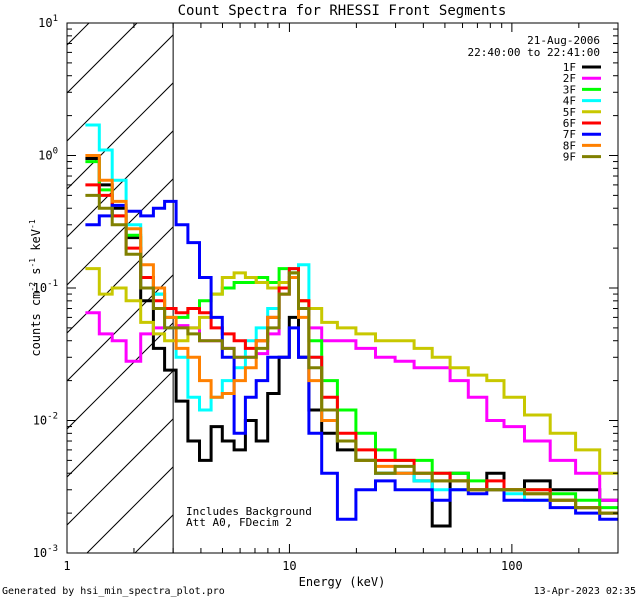 Image resolution: width=640 pixels, height=600 pixels. I want to click on timestamp-label: 13-Apr-2023 02:35, so click(585, 591).